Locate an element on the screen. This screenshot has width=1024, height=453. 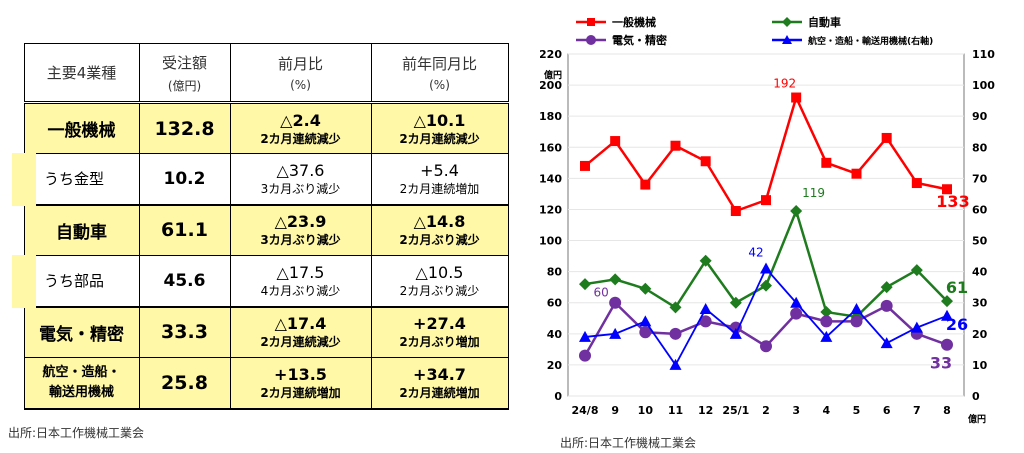
mom-cell: △23.9 3カ月ぶり減少 is located at coordinates (300, 229).